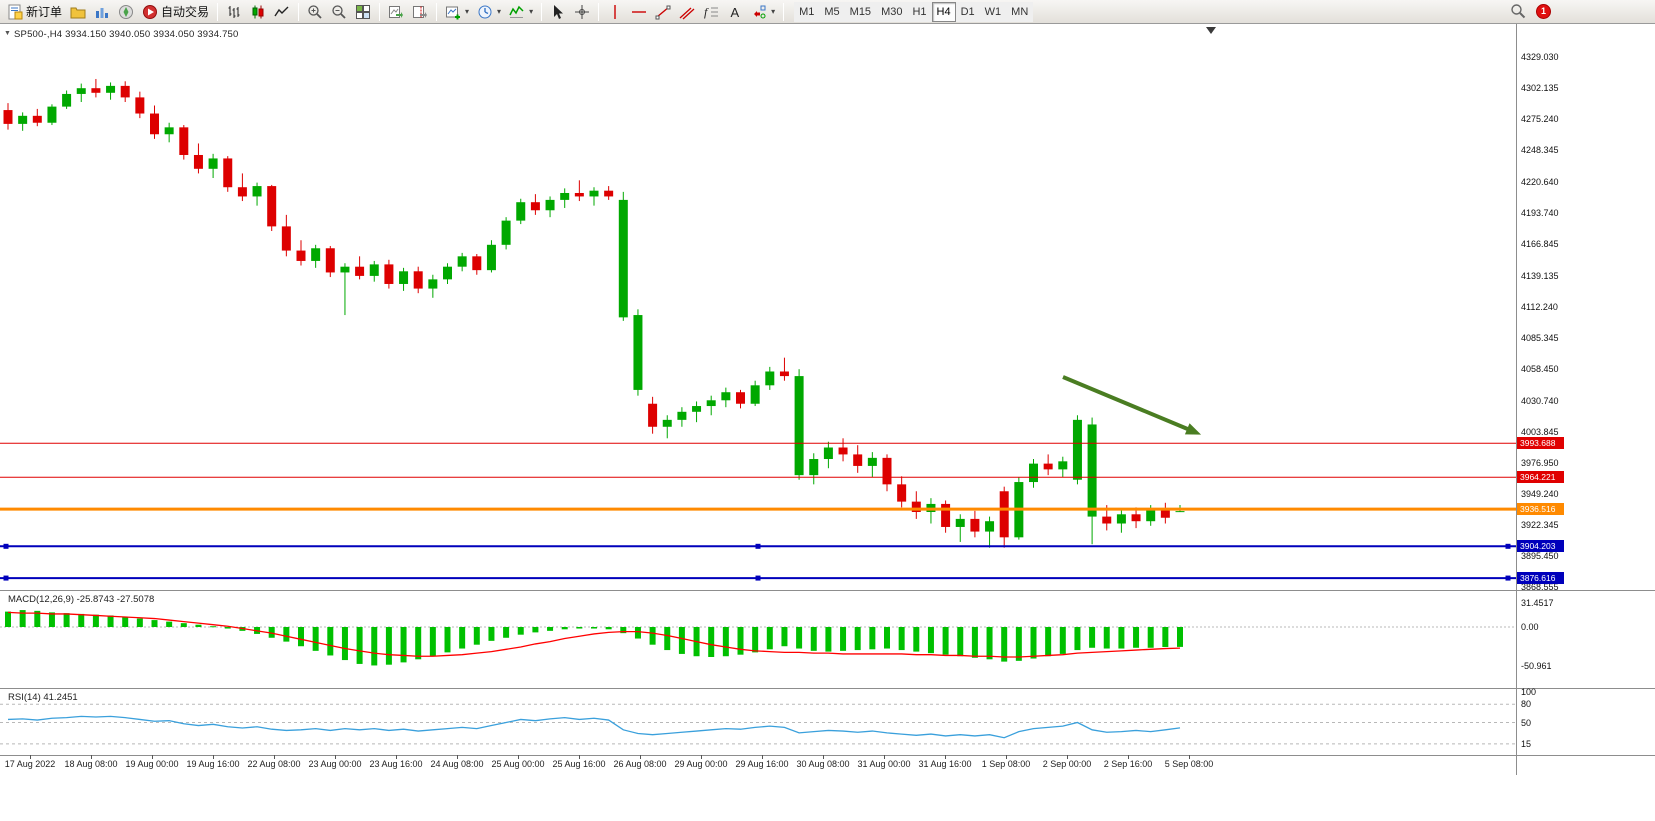 The width and height of the screenshot is (1655, 821). I want to click on trendline-tool-button, so click(663, 11).